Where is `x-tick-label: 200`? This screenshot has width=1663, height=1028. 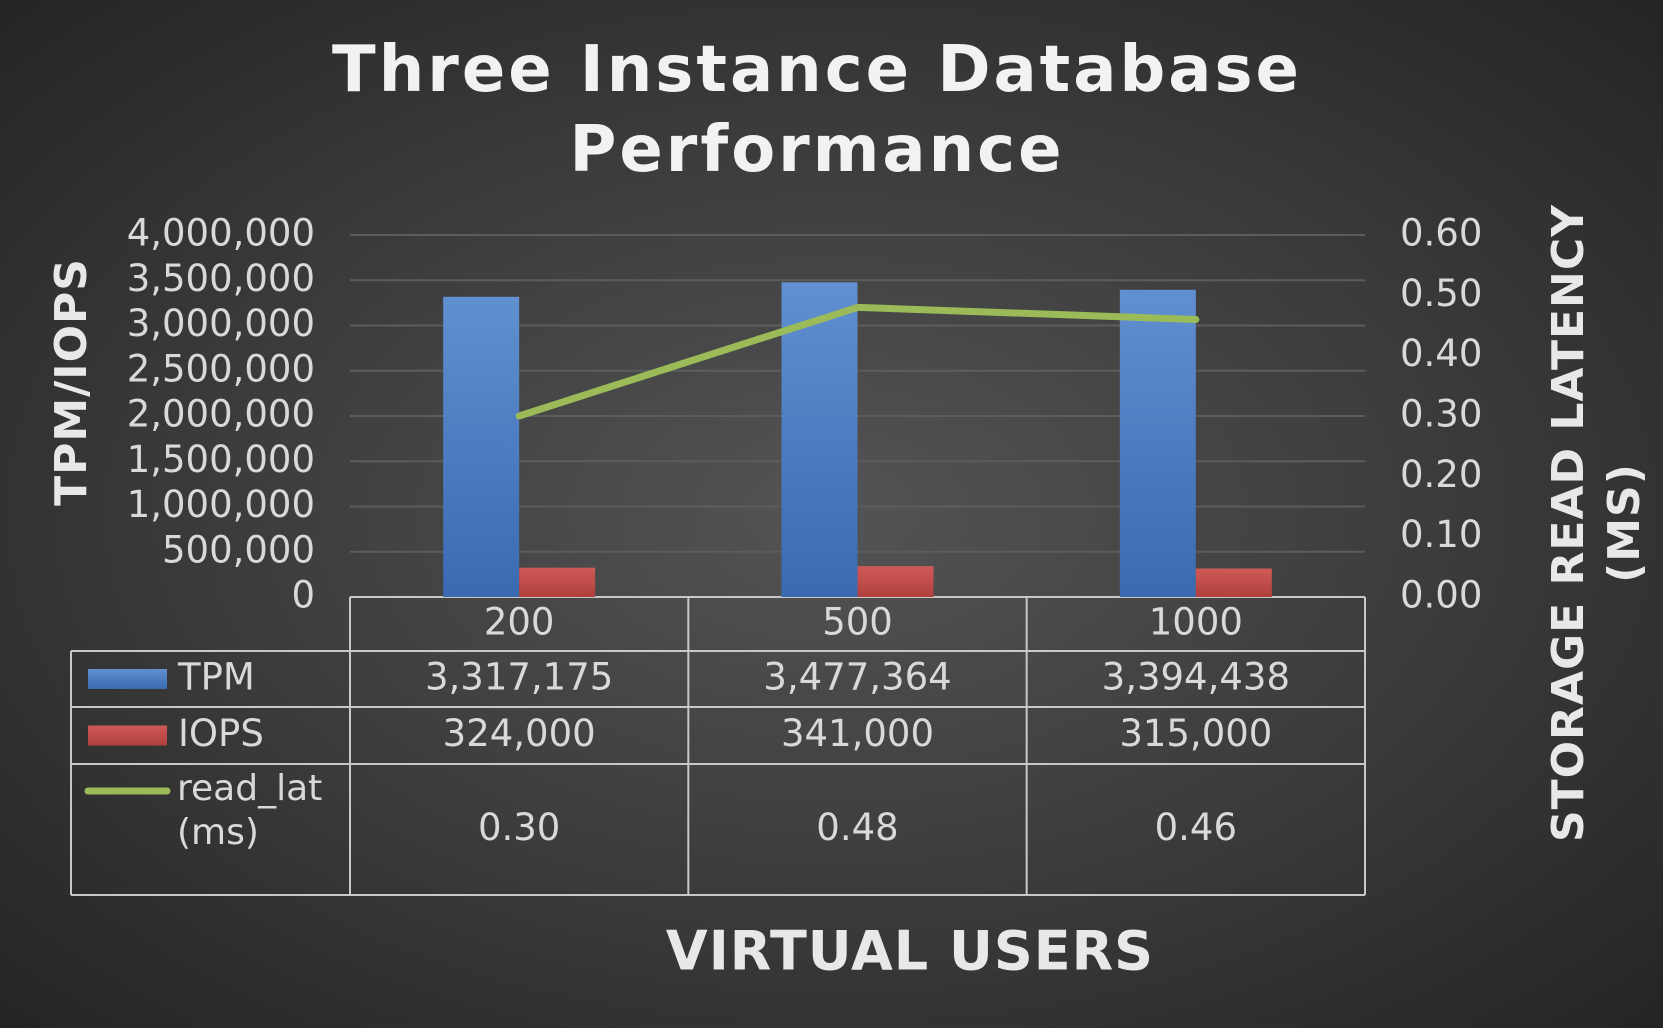
x-tick-label: 200 is located at coordinates (519, 622).